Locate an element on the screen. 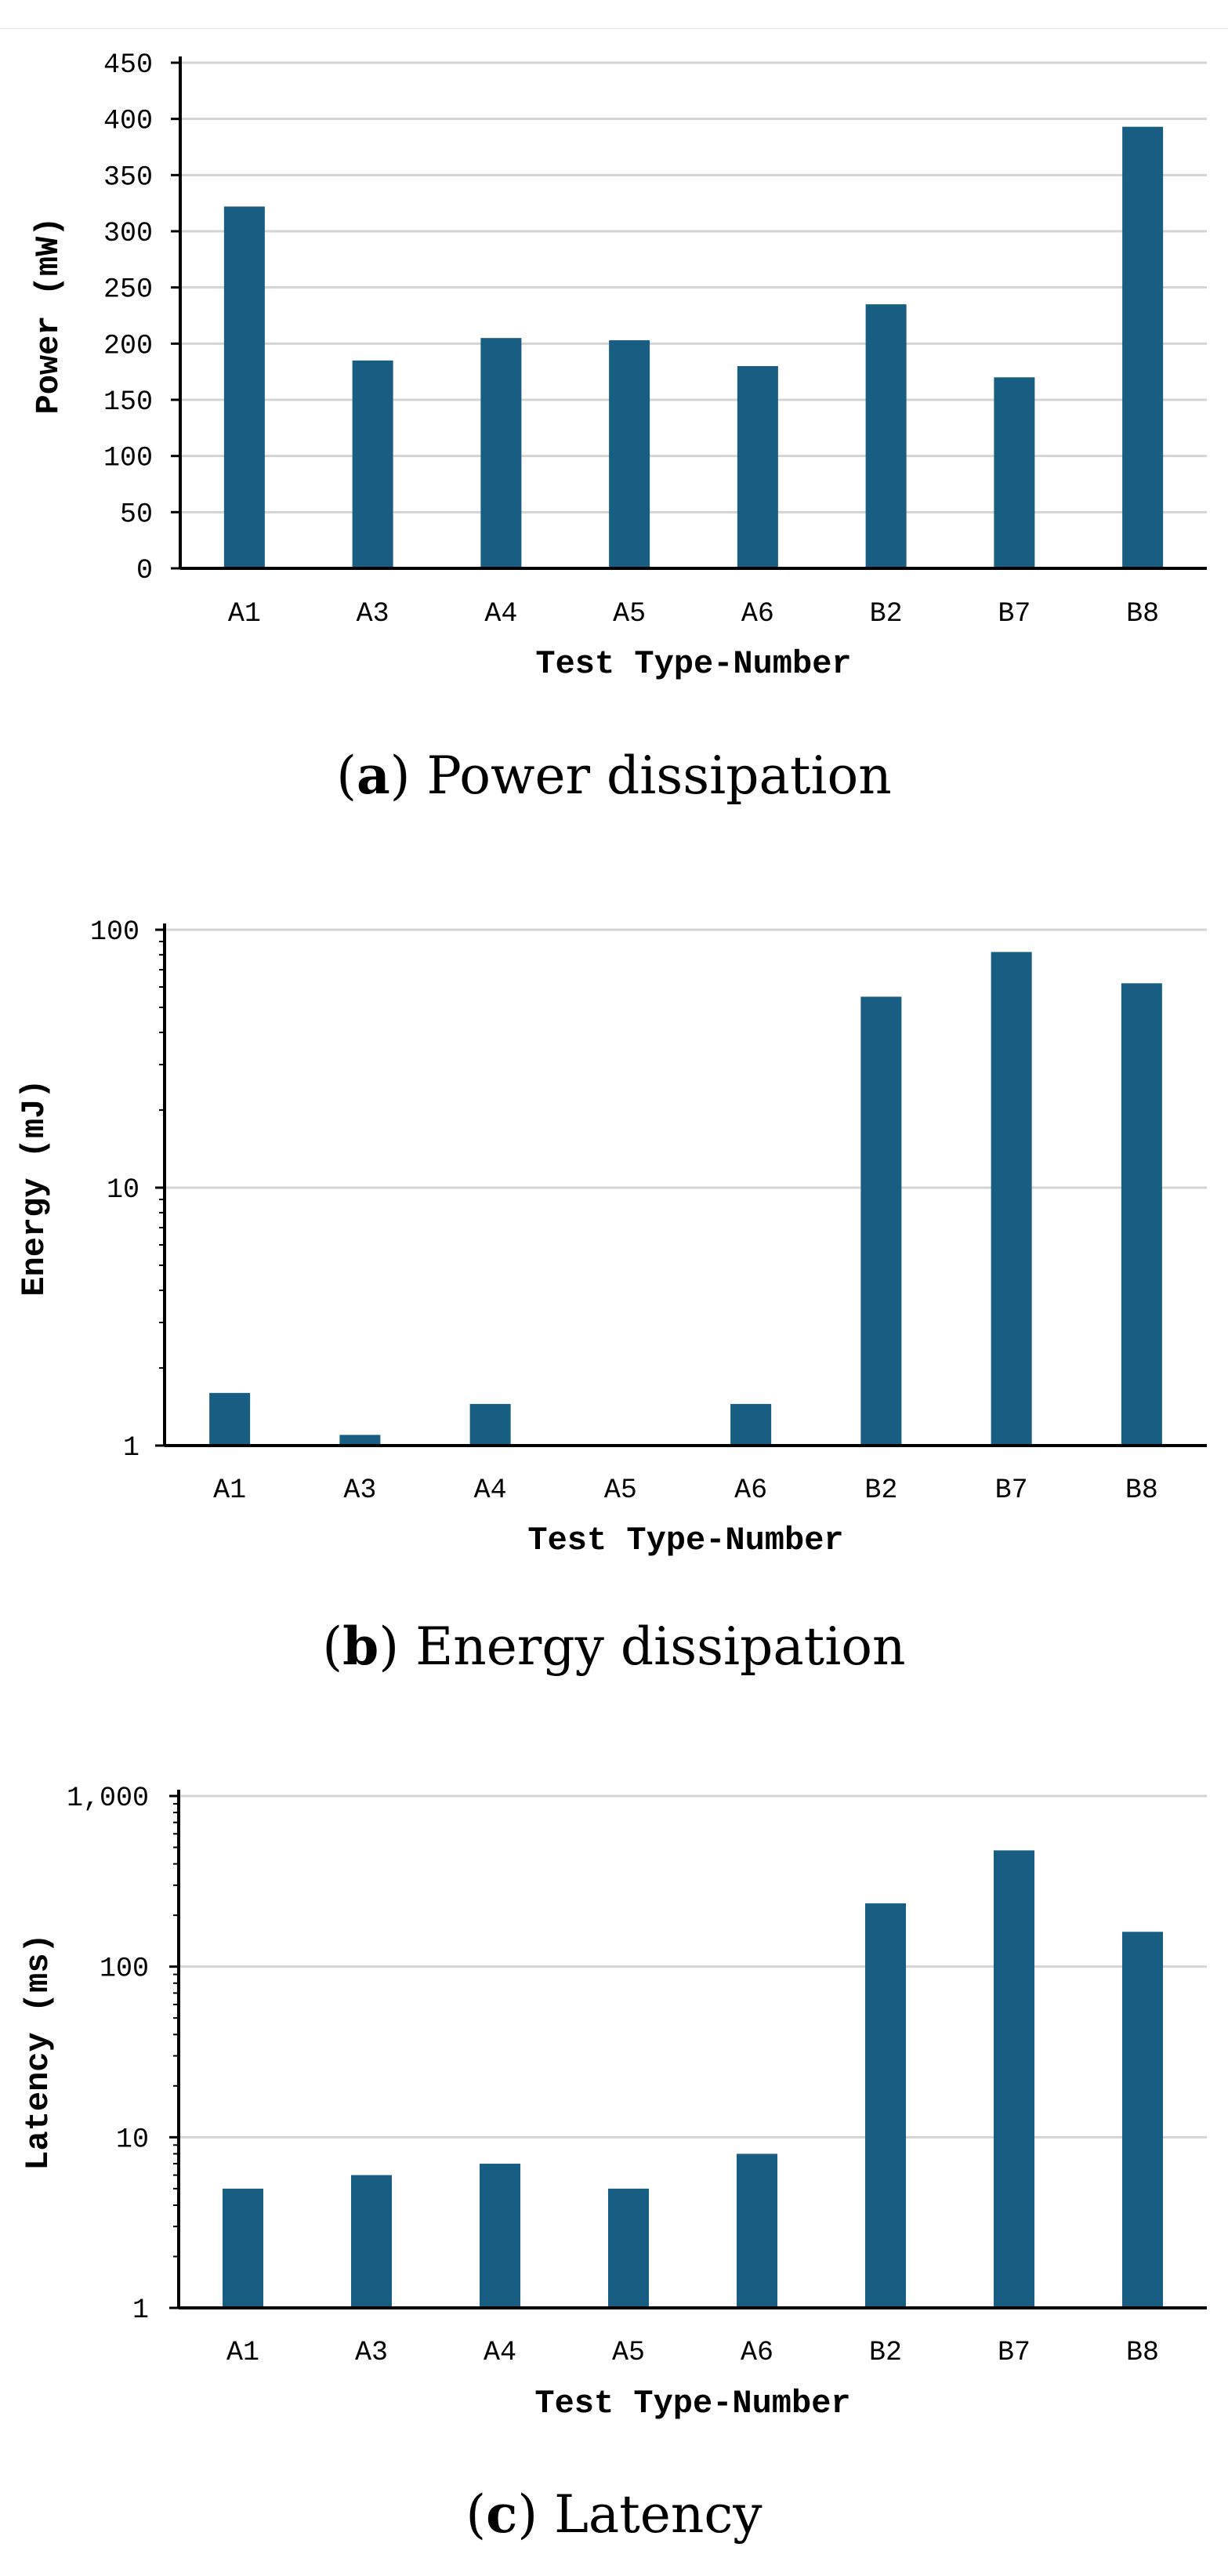  y-tick-label: 0 is located at coordinates (144, 571).